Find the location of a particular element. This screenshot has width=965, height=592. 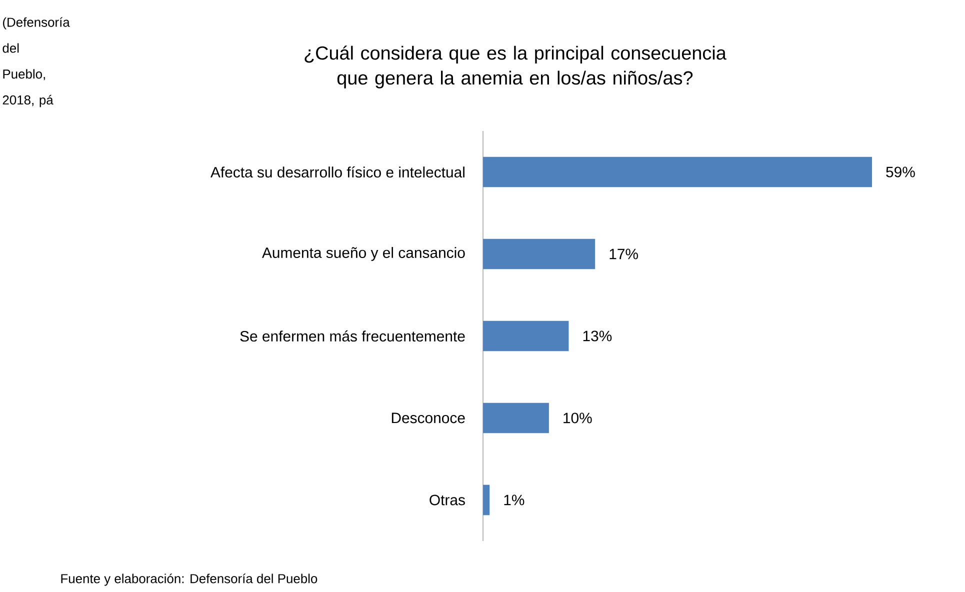

y-tick-label: Otras is located at coordinates (447, 500).